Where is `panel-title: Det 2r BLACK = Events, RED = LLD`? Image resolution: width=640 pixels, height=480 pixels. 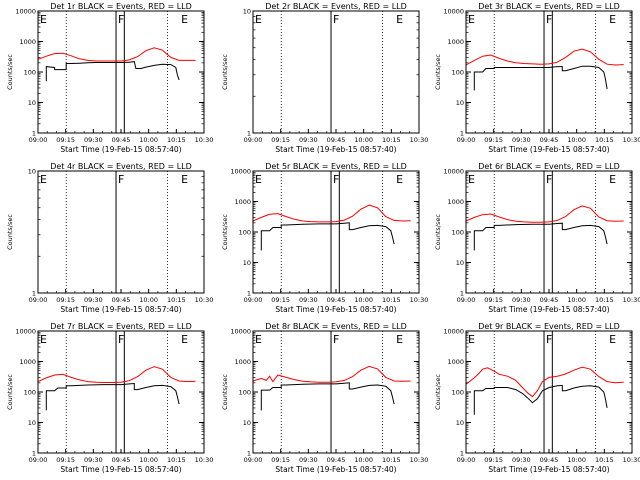
panel-title: Det 2r BLACK = Events, RED = LLD is located at coordinates (336, 6).